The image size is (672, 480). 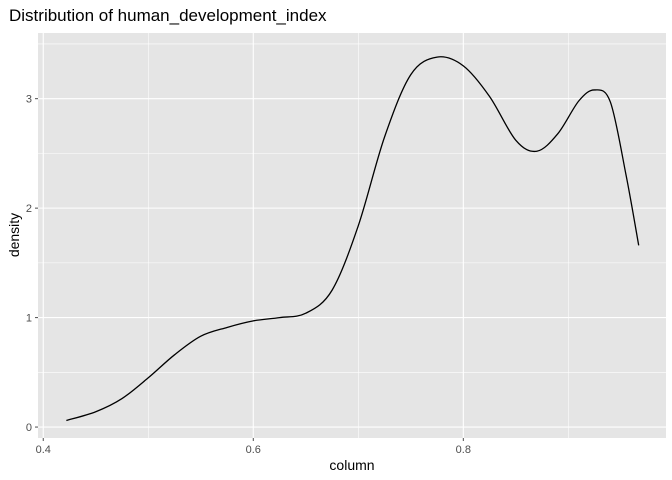 What do you see at coordinates (168, 15) in the screenshot?
I see `chart-title: Distribution of human_development_index` at bounding box center [168, 15].